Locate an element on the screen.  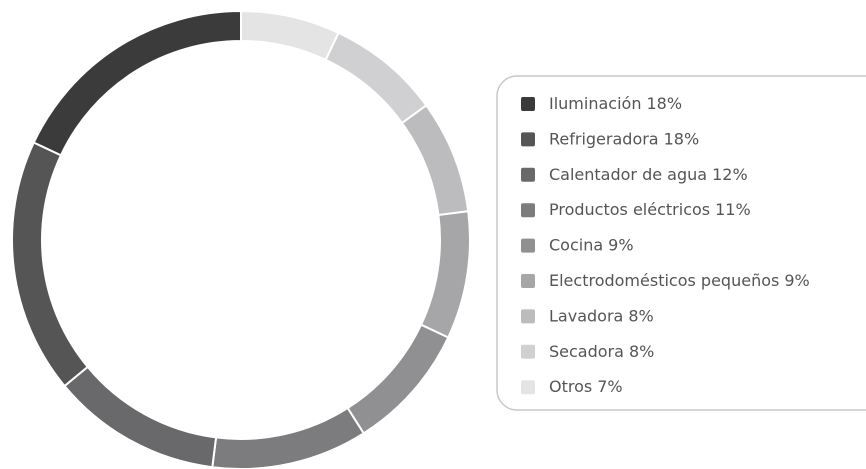
legend-label: Refrigeradora 18% is located at coordinates (624, 138).